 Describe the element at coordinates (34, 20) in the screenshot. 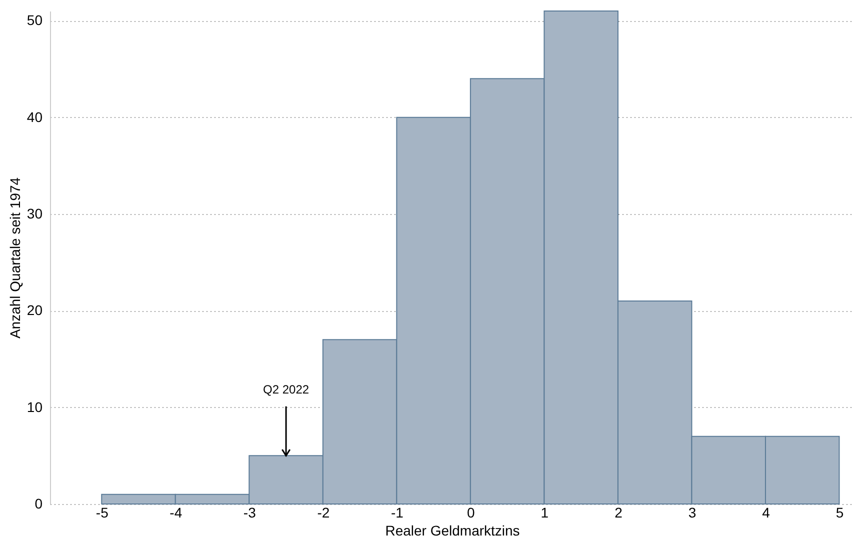

I see `y-tick-label: 50` at that location.